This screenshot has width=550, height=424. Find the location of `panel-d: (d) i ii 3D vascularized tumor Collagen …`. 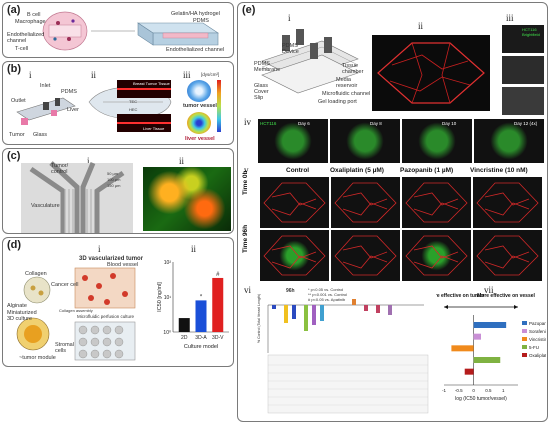

panel-d: (d) i ii 3D vascularized tumor Collagen … is located at coordinates (118, 302).